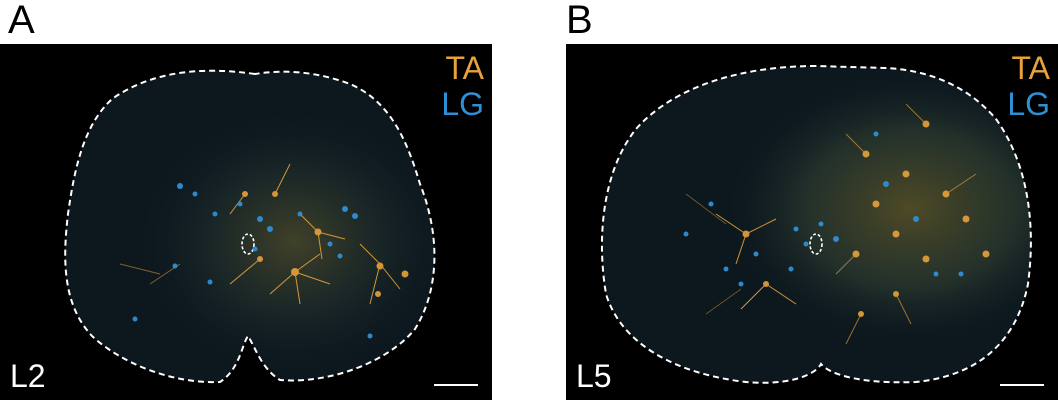 The height and width of the screenshot is (402, 1058). Describe the element at coordinates (462, 104) in the screenshot. I see `panel-a-legend-lg: LG` at that location.